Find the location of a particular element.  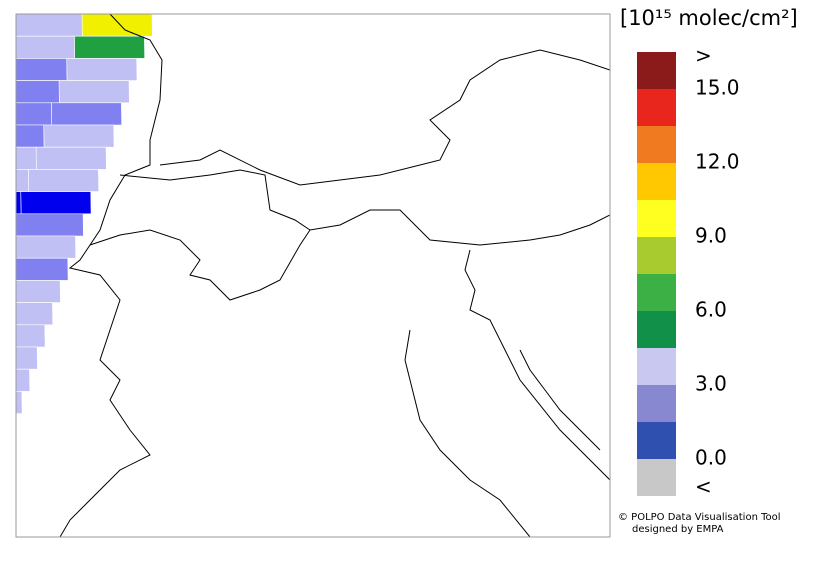

colorbar-label: 12.0 is located at coordinates (717, 162).